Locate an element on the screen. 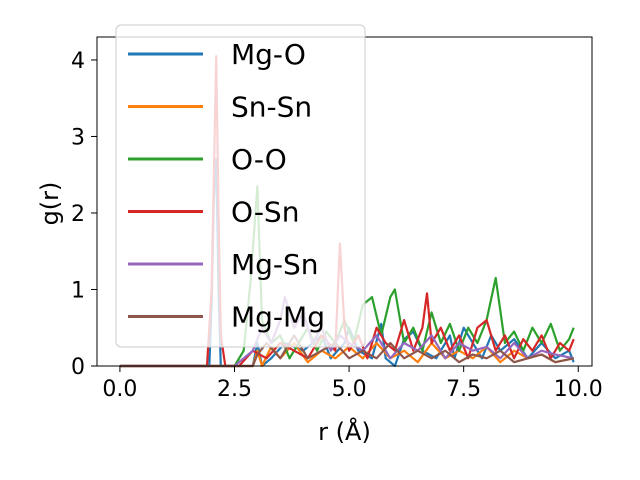 This screenshot has width=640, height=480. x-axis-ticks: 0.0 2.5 5.0 7.5 10.0 is located at coordinates (352, 384).